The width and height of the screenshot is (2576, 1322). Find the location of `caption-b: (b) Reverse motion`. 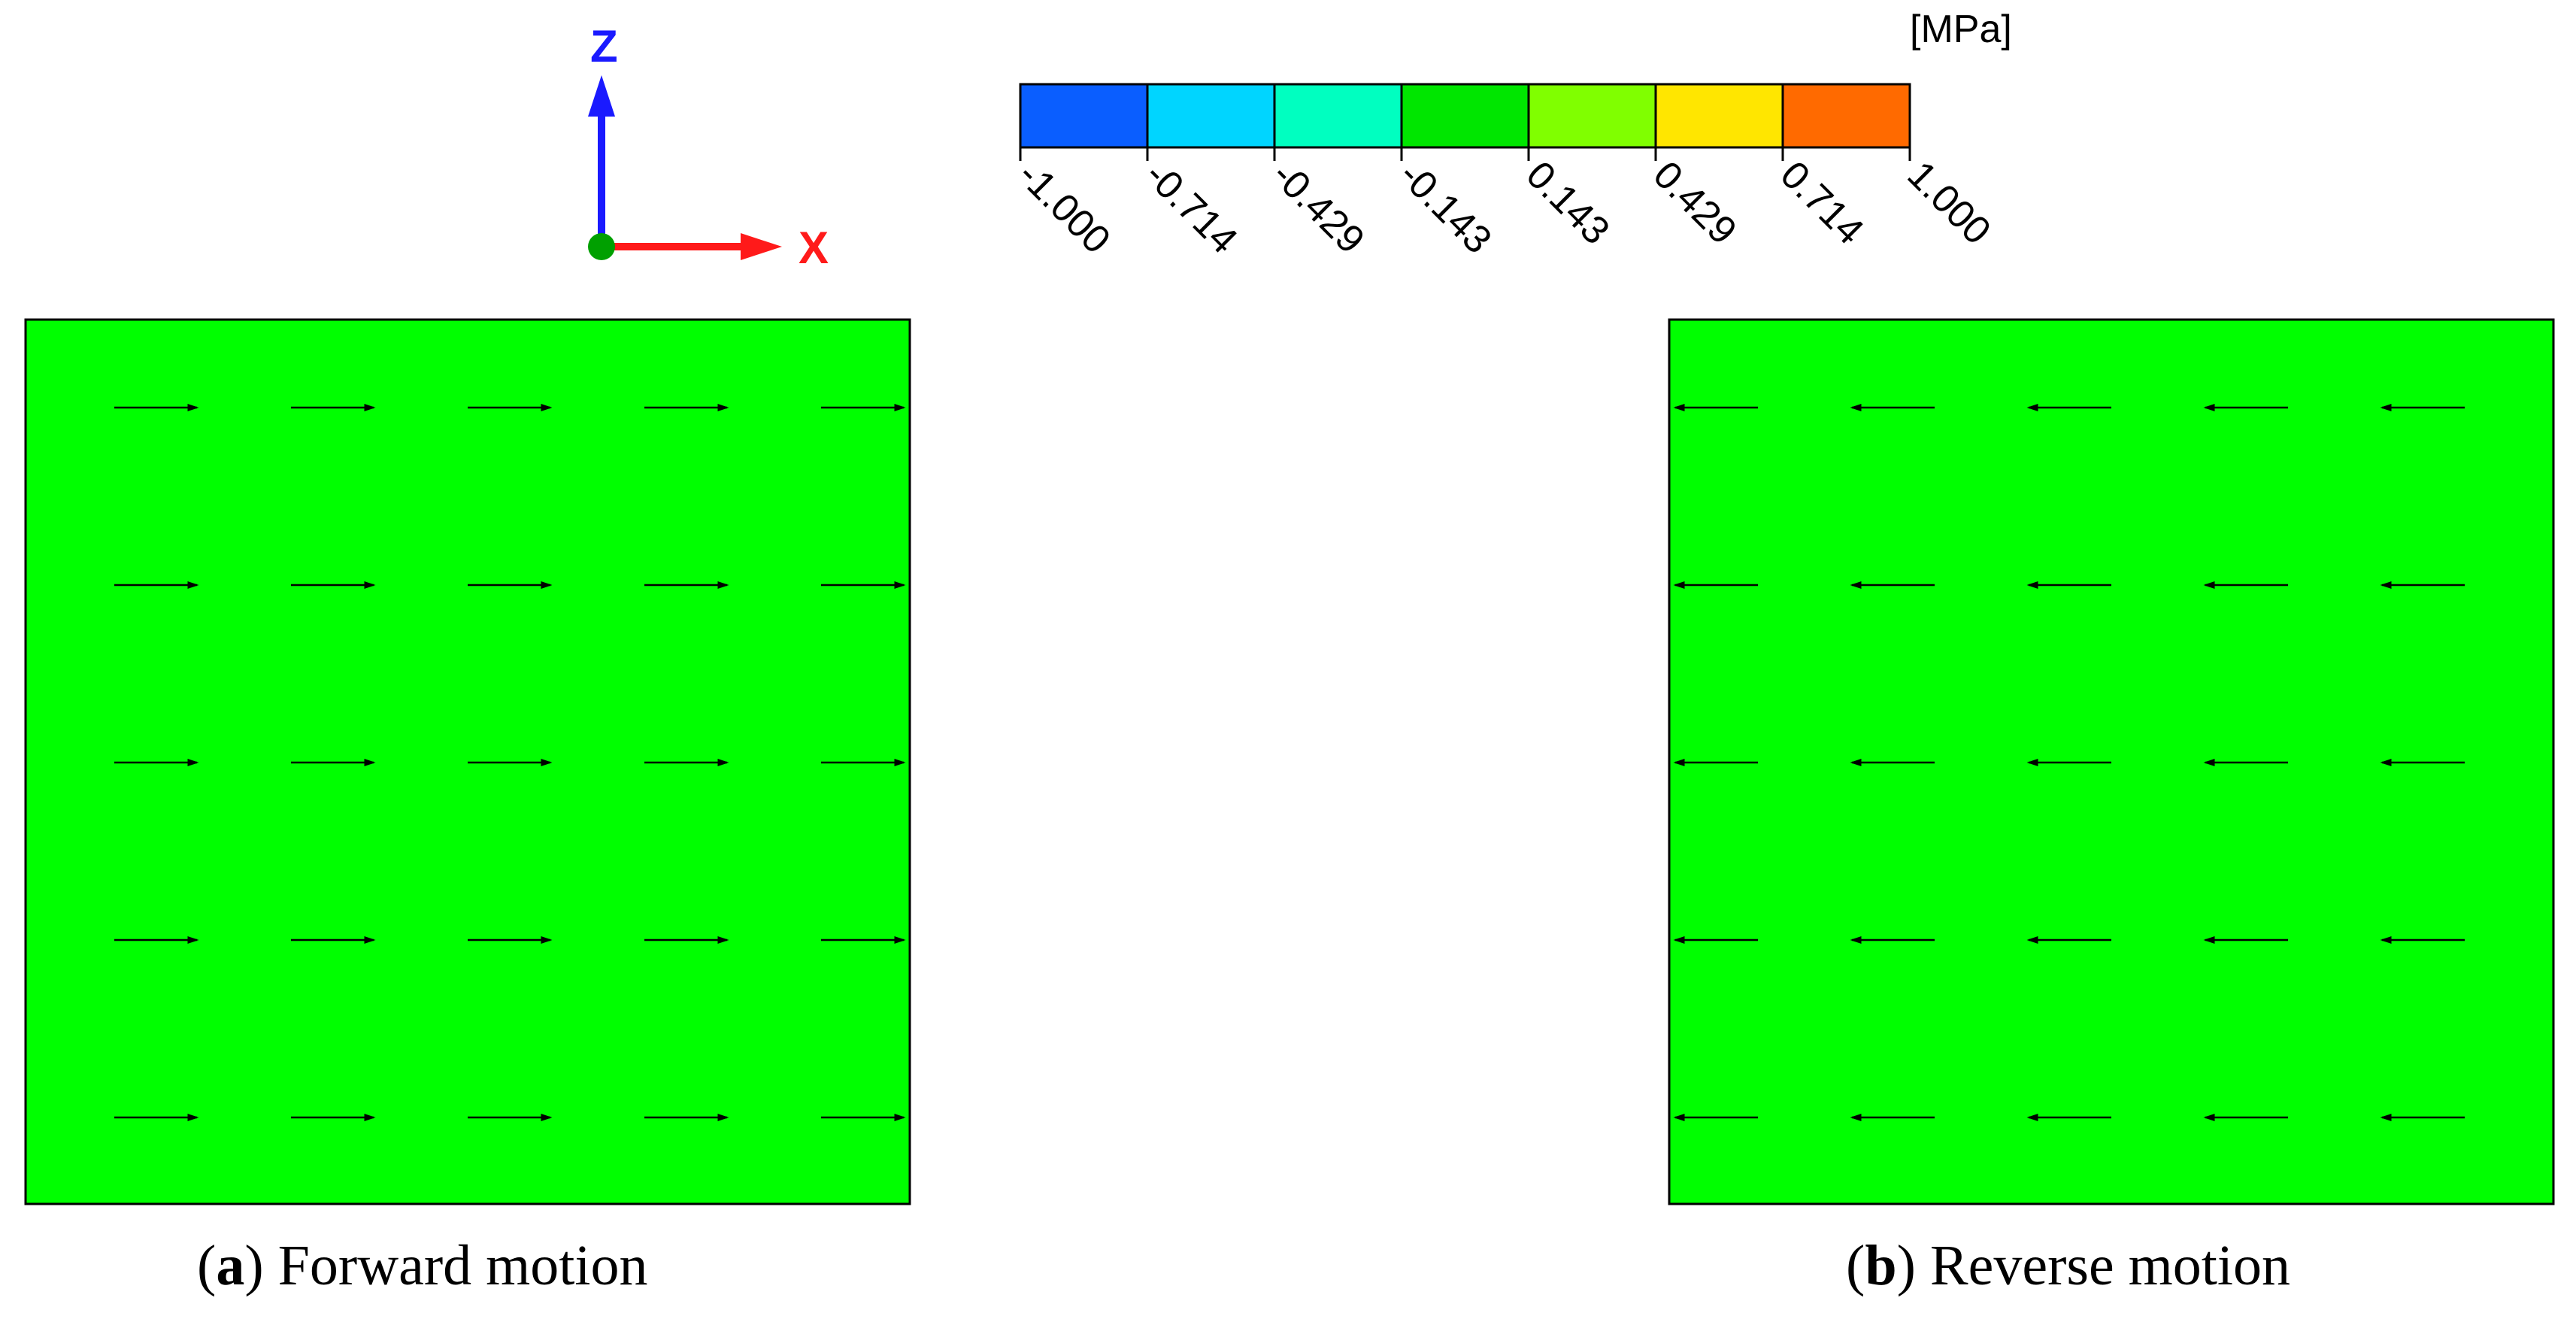

caption-b: (b) Reverse motion is located at coordinates (2068, 1265).